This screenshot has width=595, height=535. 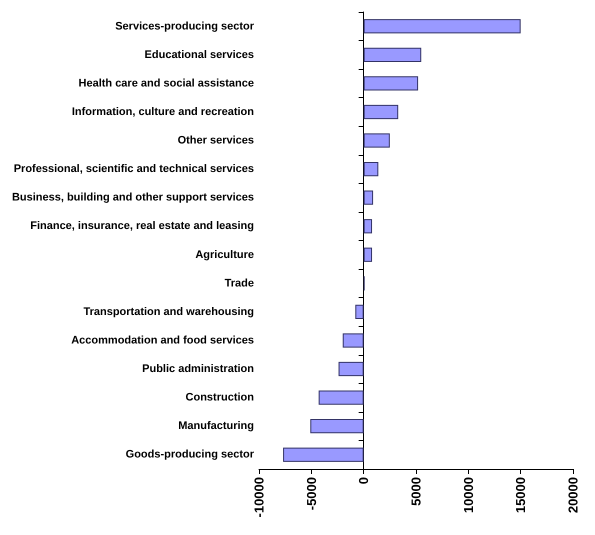 What do you see at coordinates (142, 226) in the screenshot?
I see `y-tick-label: Finance, insurance, real estate and leasing` at bounding box center [142, 226].